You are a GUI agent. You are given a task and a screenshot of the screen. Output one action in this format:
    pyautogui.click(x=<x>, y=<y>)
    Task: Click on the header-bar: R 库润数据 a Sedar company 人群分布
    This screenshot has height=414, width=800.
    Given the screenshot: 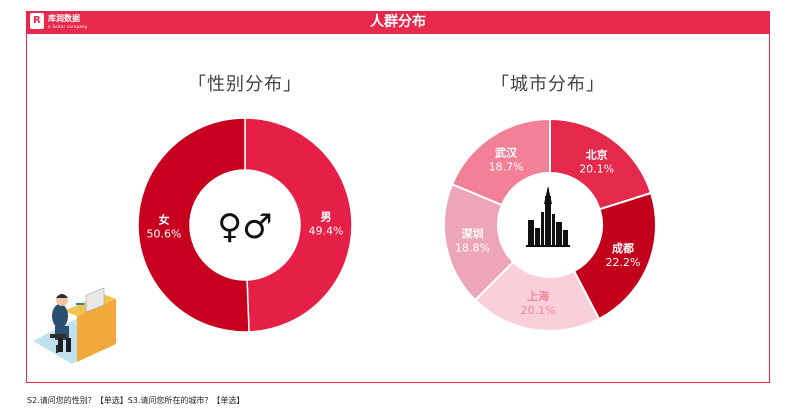 What is the action you would take?
    pyautogui.click(x=398, y=22)
    